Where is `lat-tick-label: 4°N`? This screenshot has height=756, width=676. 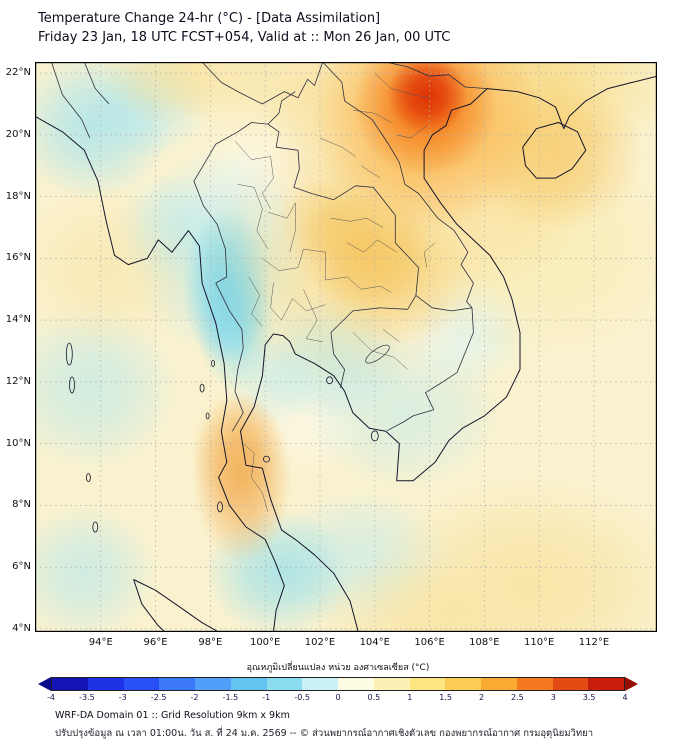 lat-tick-label: 4°N is located at coordinates (21, 628).